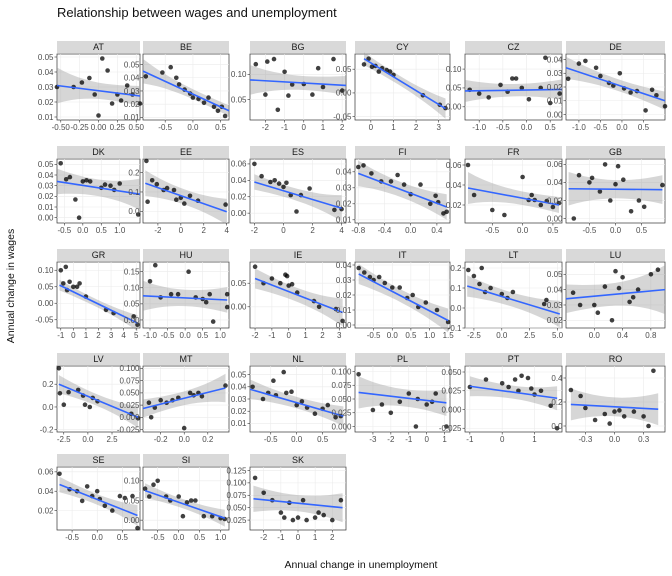 This screenshot has width=672, height=576. What do you see at coordinates (90, 398) in the screenshot?
I see `facet-panel-lv: LV -2.5 0.0 2.5 -0.2 0.0 0.2` at bounding box center [90, 398].